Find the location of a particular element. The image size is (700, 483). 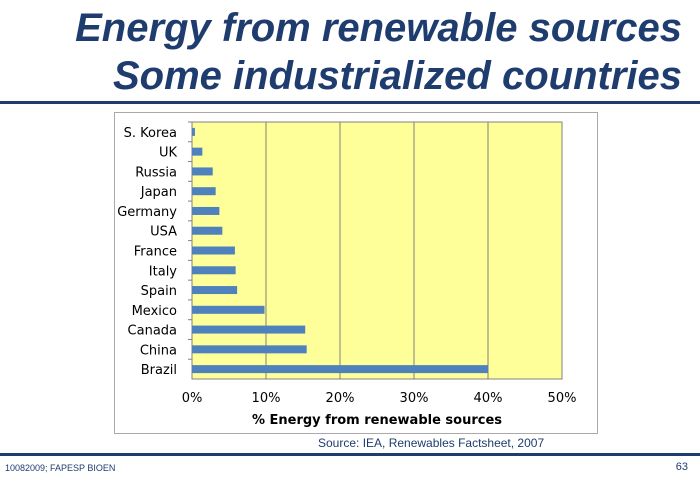

category-label: Canada is located at coordinates (152, 331).